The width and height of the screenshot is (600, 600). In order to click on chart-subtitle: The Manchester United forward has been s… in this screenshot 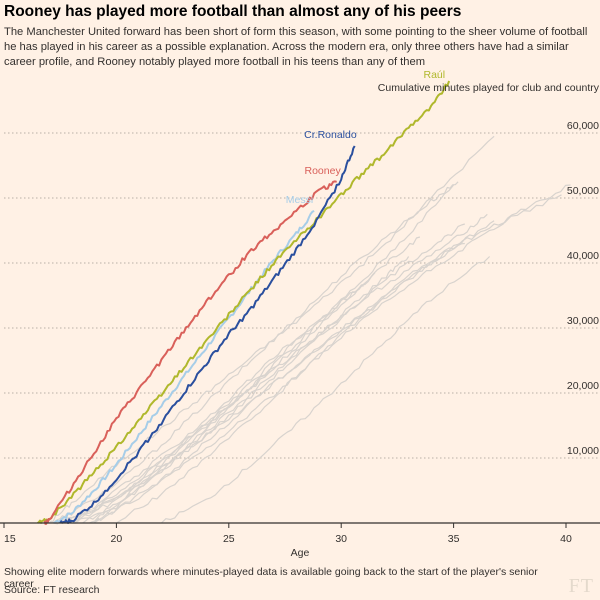, I will do `click(296, 47)`.